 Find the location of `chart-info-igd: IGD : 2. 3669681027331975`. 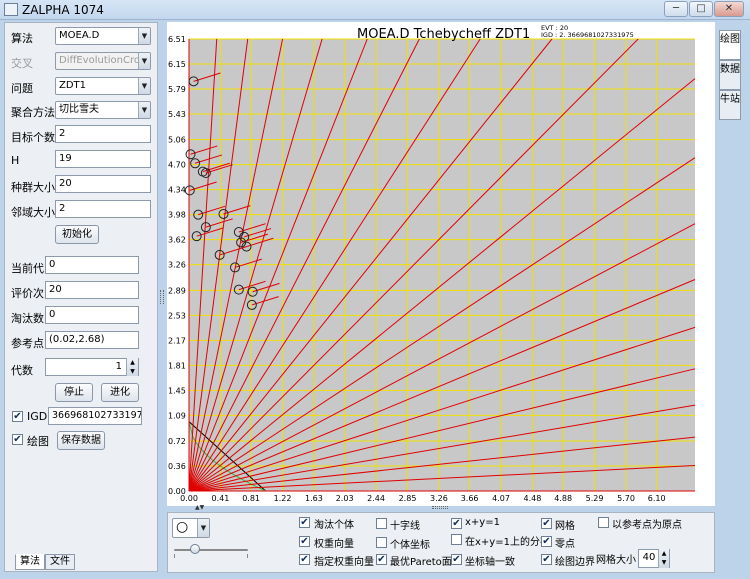

chart-info-igd: IGD : 2. 3669681027331975 is located at coordinates (587, 35).